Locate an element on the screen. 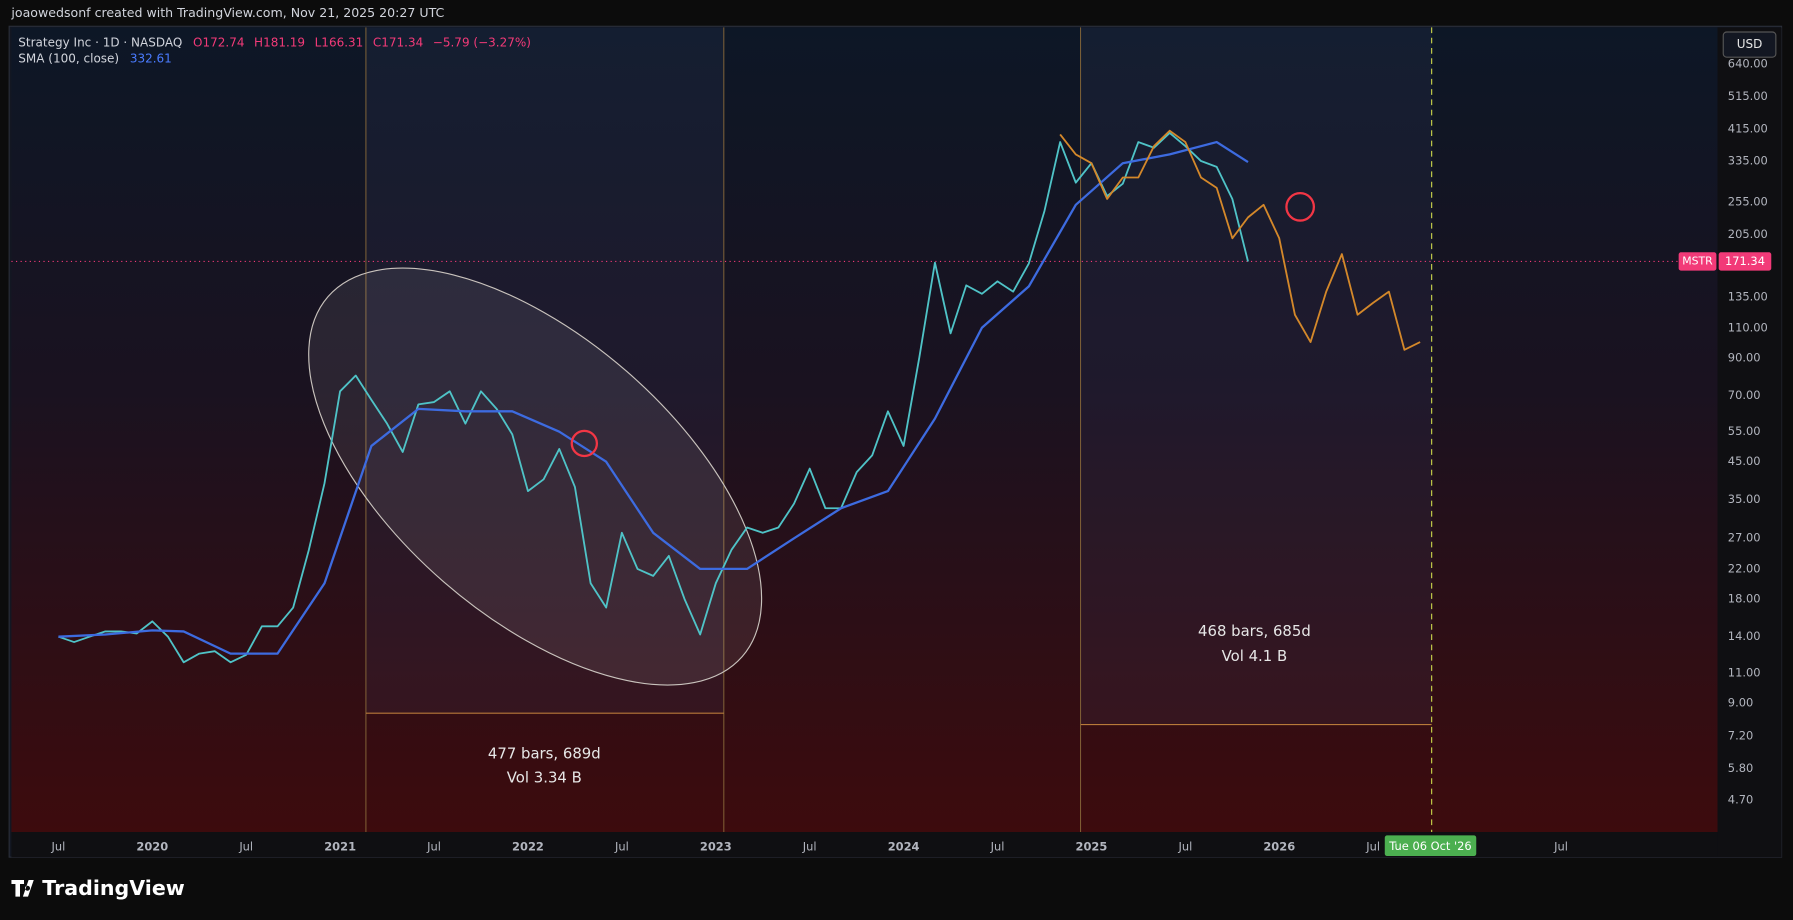 The width and height of the screenshot is (1793, 920). symbol-tag-text: MSTR is located at coordinates (1697, 260).